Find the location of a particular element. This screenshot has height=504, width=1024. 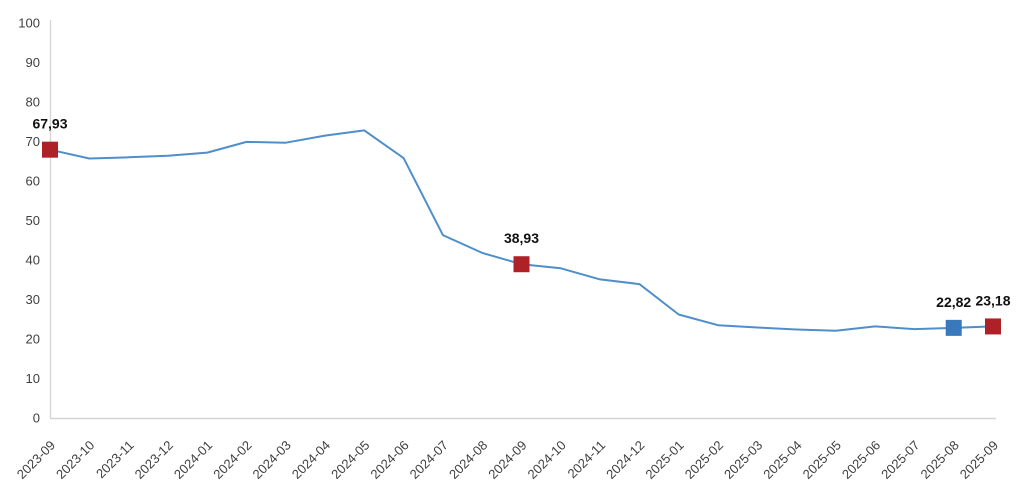

x-tick-label: 2024-11 is located at coordinates (587, 460).